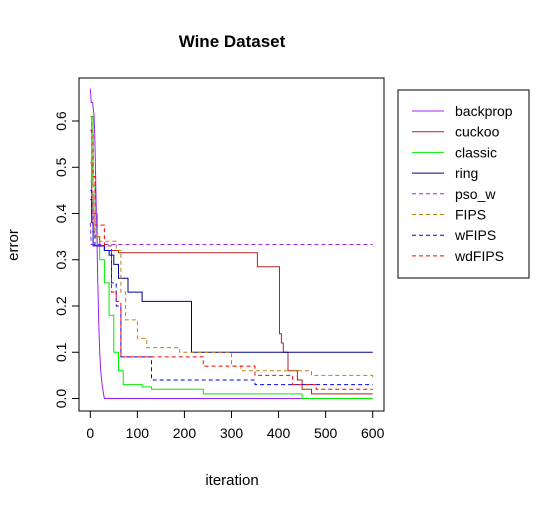  What do you see at coordinates (61, 352) in the screenshot?
I see `y-tick-label: 0.1` at bounding box center [61, 352].